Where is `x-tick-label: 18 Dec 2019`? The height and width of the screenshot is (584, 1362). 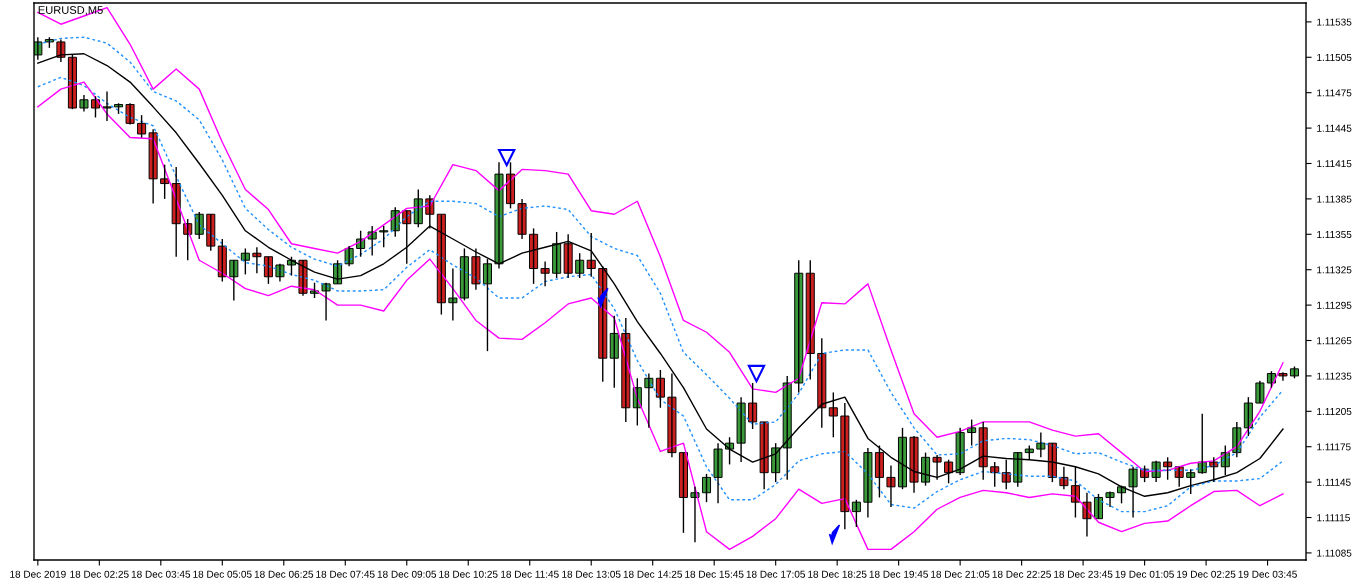 x-tick-label: 18 Dec 2019 is located at coordinates (38, 574).